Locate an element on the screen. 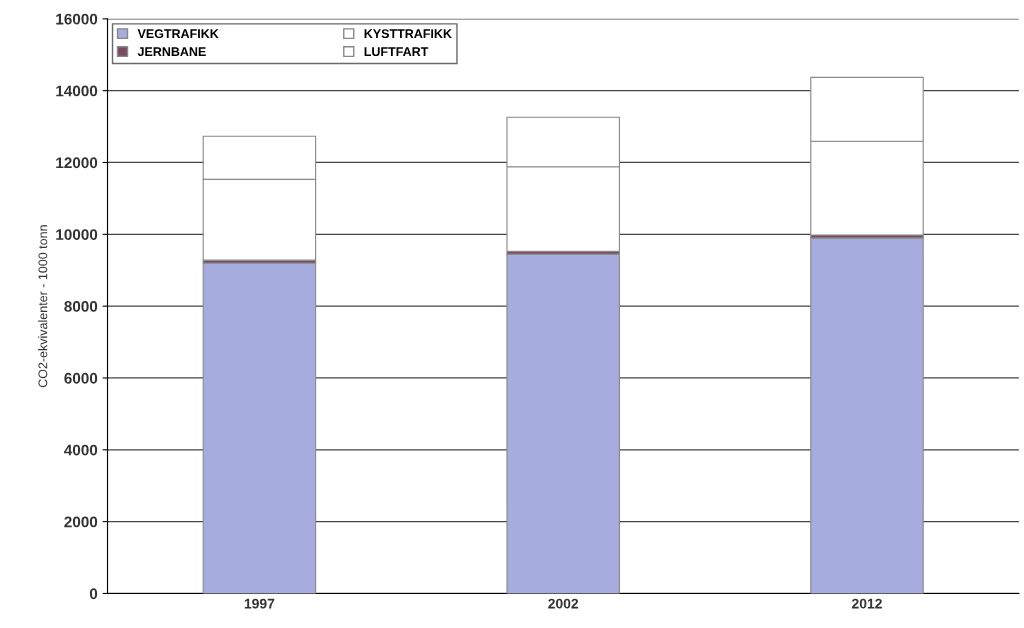 Image resolution: width=1024 pixels, height=628 pixels. y-tick-label: 10000 is located at coordinates (77, 235).